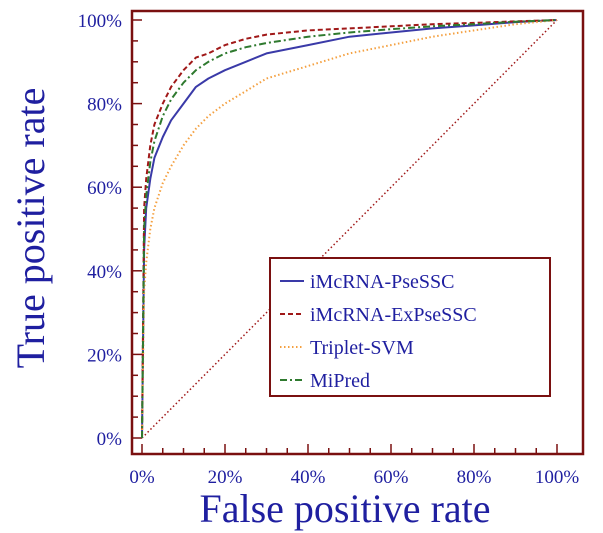 The width and height of the screenshot is (603, 533). Describe the element at coordinates (104, 105) in the screenshot. I see `y-tick-label: 80%` at that location.